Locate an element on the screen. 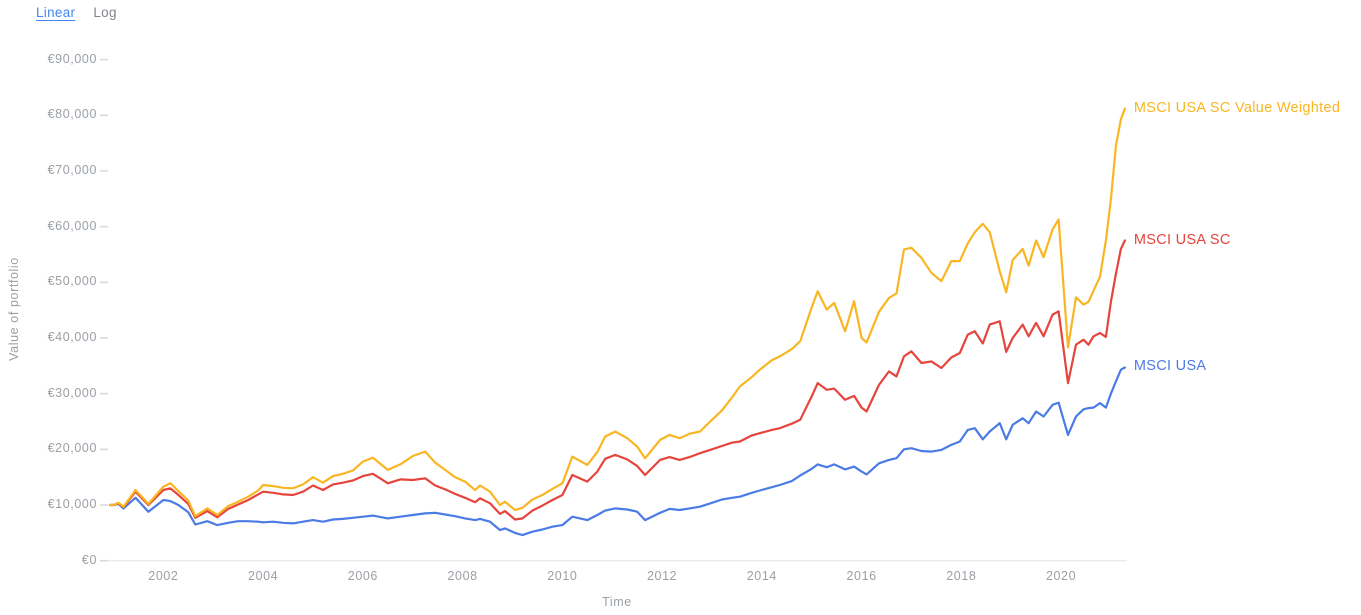 This screenshot has height=615, width=1361. y-tick-label: €20,000 is located at coordinates (72, 448).